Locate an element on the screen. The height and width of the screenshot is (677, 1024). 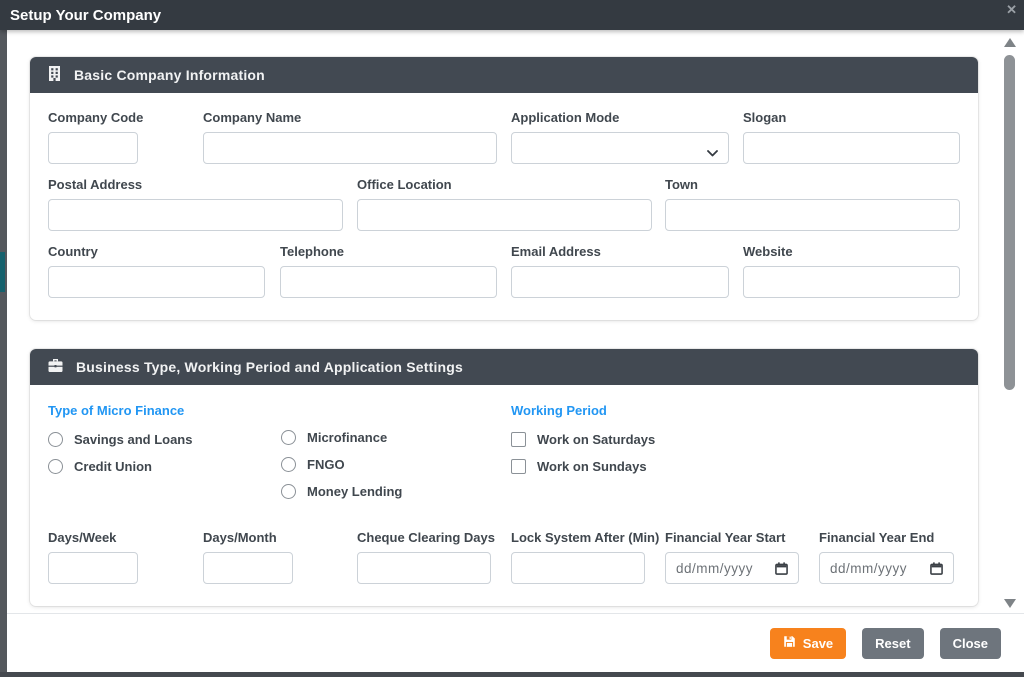
building-icon is located at coordinates (54, 75).